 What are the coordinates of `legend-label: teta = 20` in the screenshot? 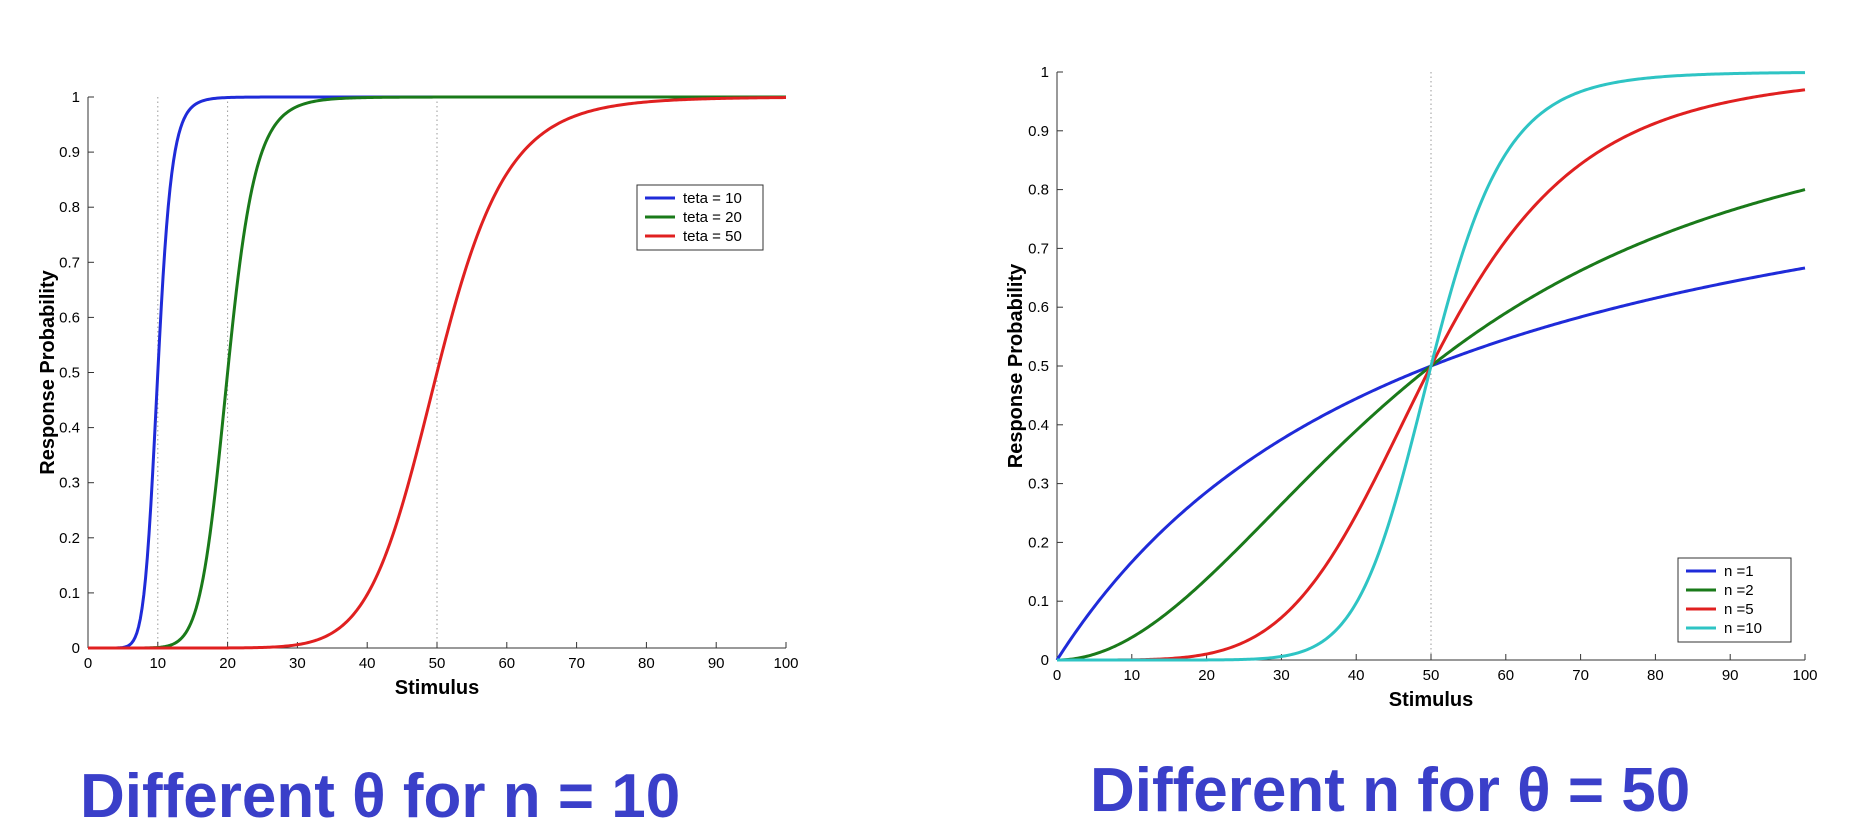 It's located at (712, 217).